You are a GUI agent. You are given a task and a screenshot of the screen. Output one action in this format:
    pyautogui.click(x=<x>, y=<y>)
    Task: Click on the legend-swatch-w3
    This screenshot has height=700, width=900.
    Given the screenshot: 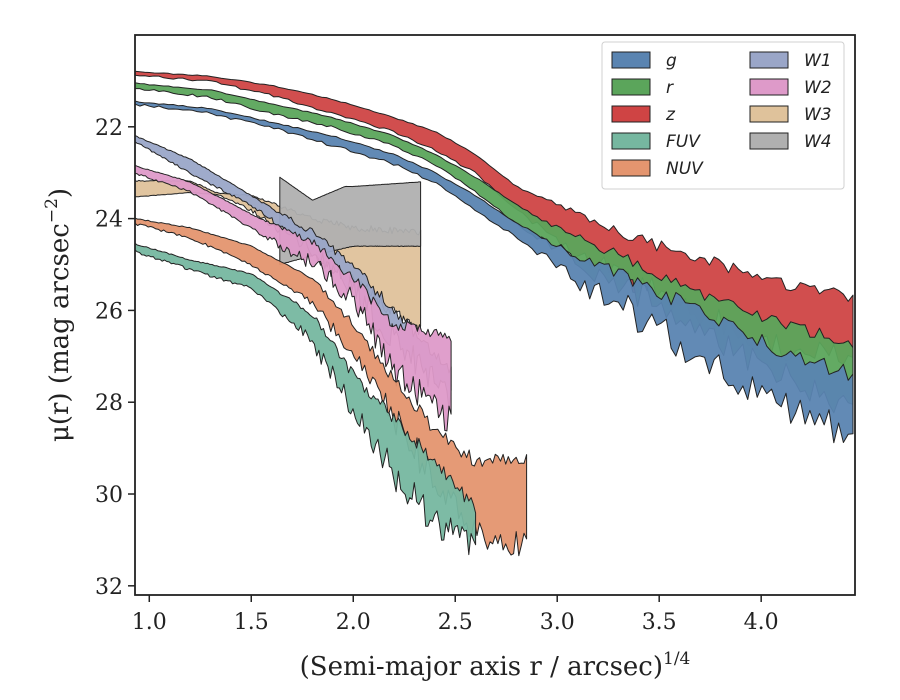 What is the action you would take?
    pyautogui.click(x=769, y=114)
    